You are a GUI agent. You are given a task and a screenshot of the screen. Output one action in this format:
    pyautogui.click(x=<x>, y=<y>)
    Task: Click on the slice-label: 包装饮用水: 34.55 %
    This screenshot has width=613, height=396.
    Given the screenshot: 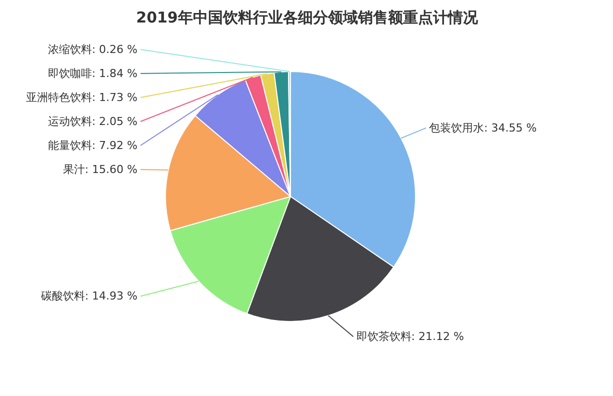 What is the action you would take?
    pyautogui.click(x=483, y=127)
    